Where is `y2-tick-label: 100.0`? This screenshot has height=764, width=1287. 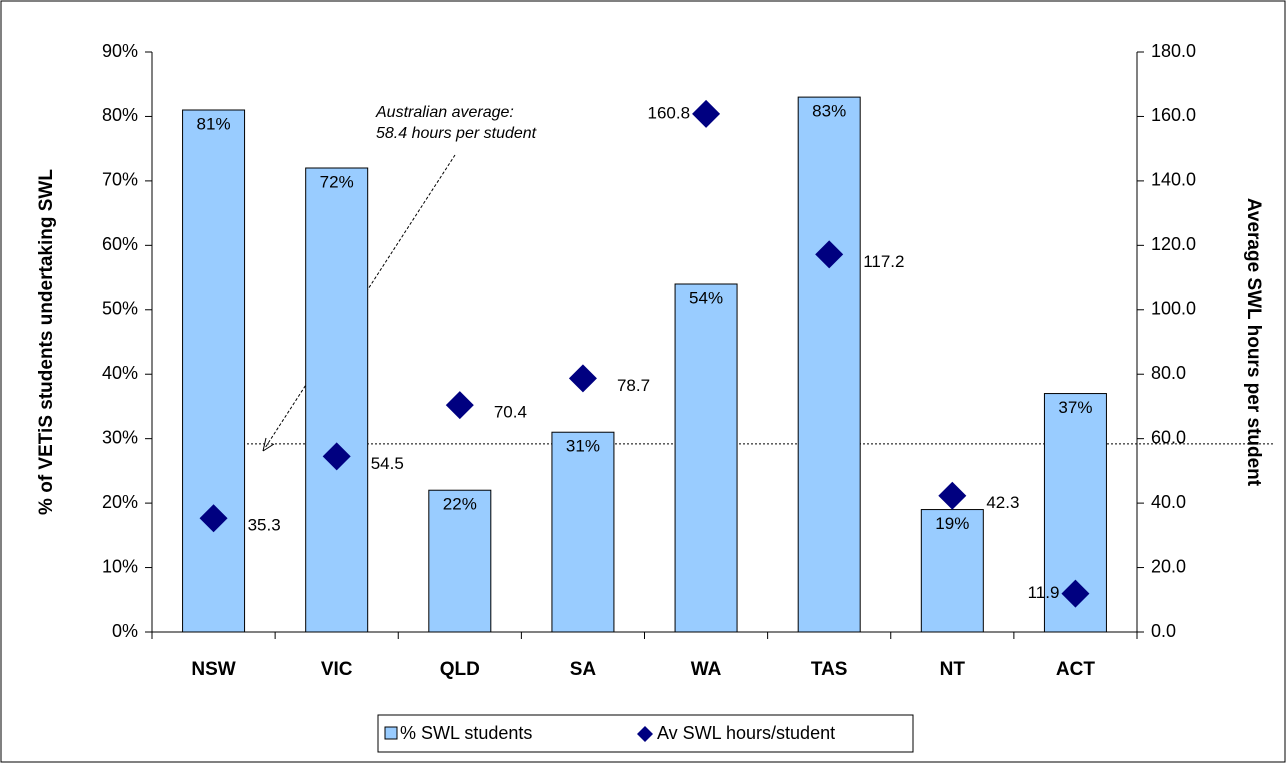 y2-tick-label: 100.0 is located at coordinates (1173, 309).